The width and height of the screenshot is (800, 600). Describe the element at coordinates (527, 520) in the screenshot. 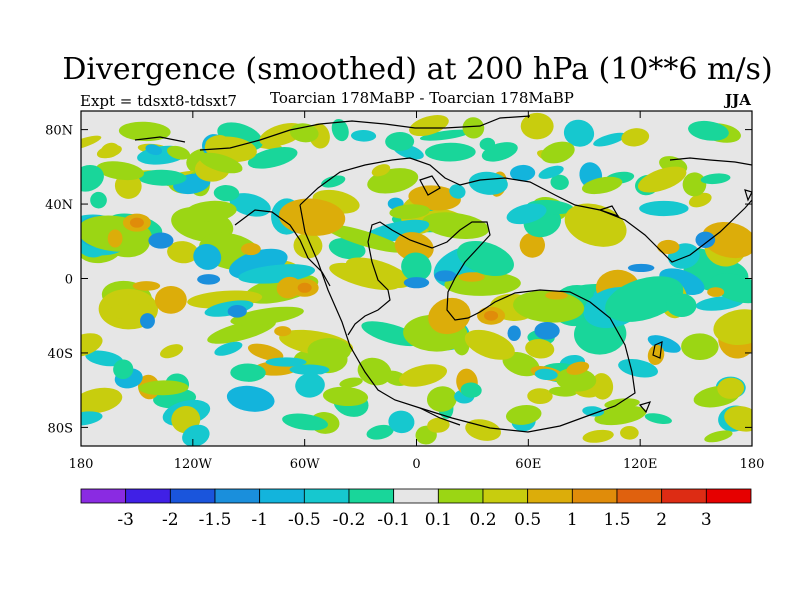

I see `colorbar-label: 0.5` at that location.